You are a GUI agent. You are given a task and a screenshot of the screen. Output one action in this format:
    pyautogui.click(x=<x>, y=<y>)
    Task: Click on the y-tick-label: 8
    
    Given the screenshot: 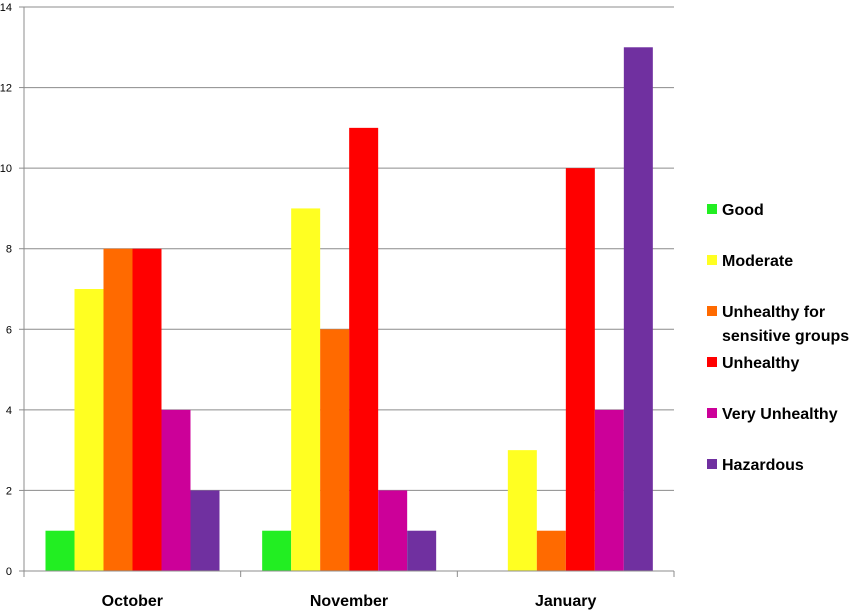 What is the action you would take?
    pyautogui.click(x=9, y=250)
    